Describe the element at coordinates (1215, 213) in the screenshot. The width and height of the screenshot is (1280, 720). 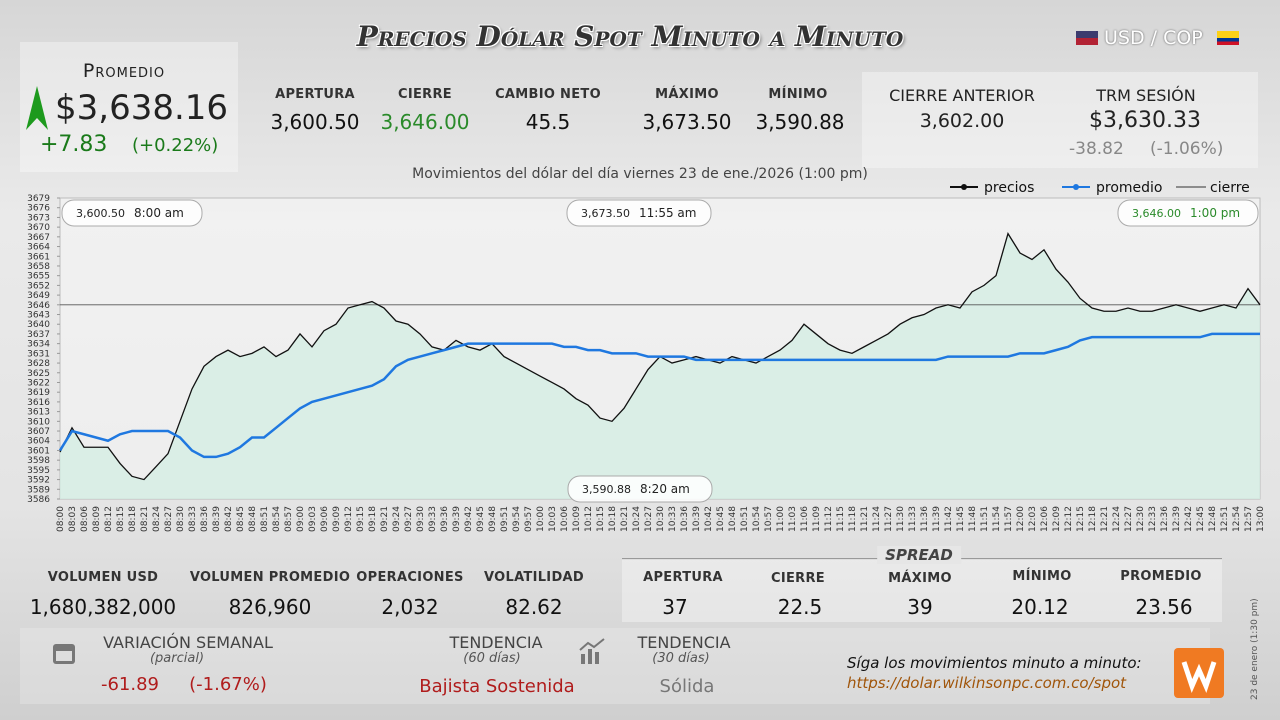
I see `annotation-time: 1:00 pm` at that location.